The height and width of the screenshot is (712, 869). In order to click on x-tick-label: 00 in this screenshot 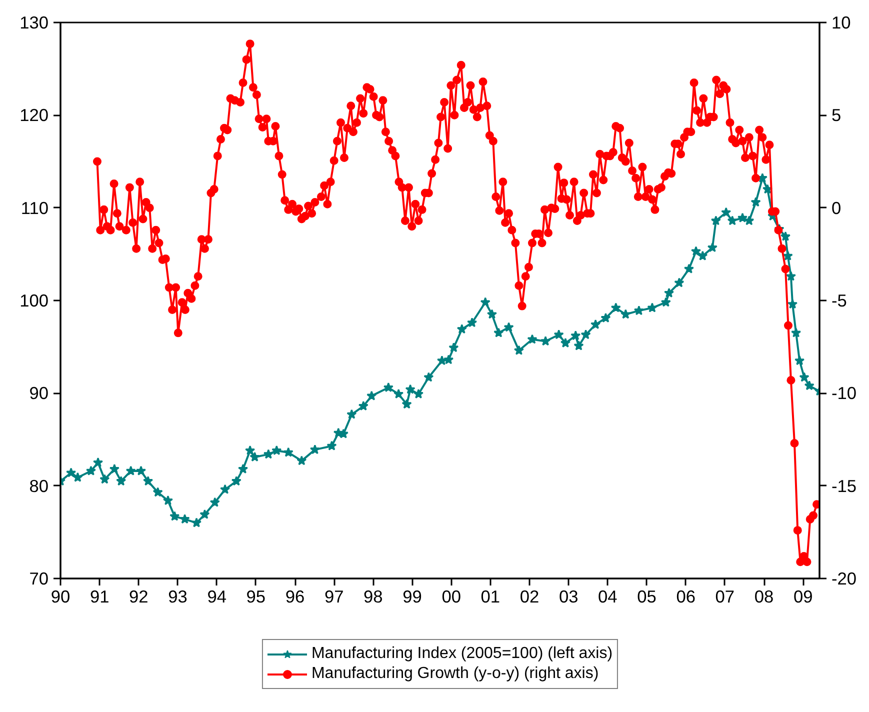, I will do `click(451, 596)`.